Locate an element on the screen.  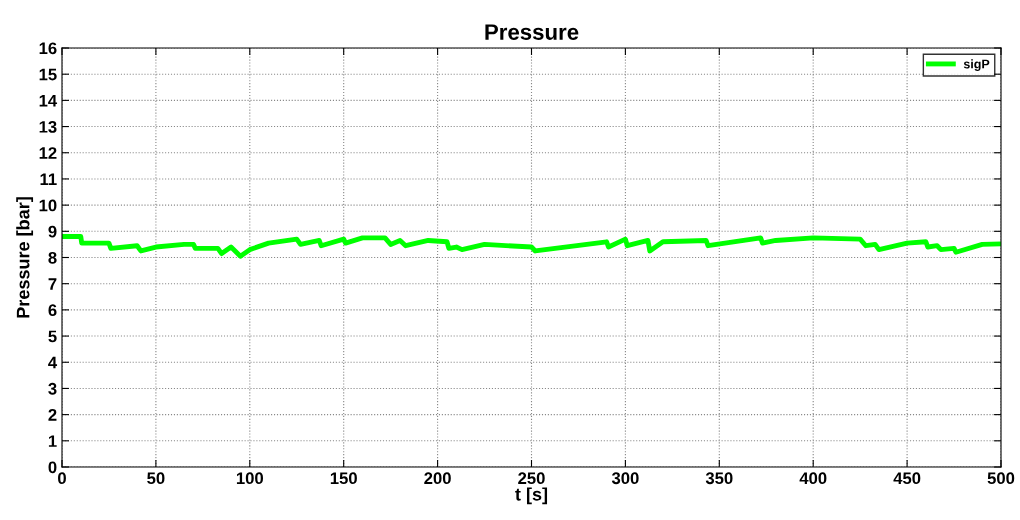
y-tick-label: 13 is located at coordinates (48, 126).